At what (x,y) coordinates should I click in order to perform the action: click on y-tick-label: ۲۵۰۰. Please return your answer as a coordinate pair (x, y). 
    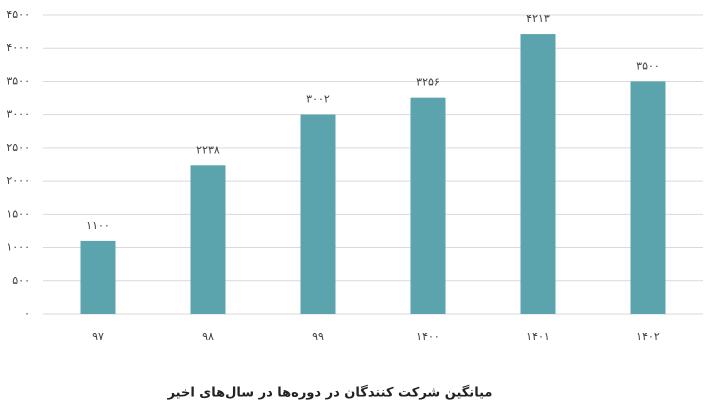
    Looking at the image, I should click on (18, 147).